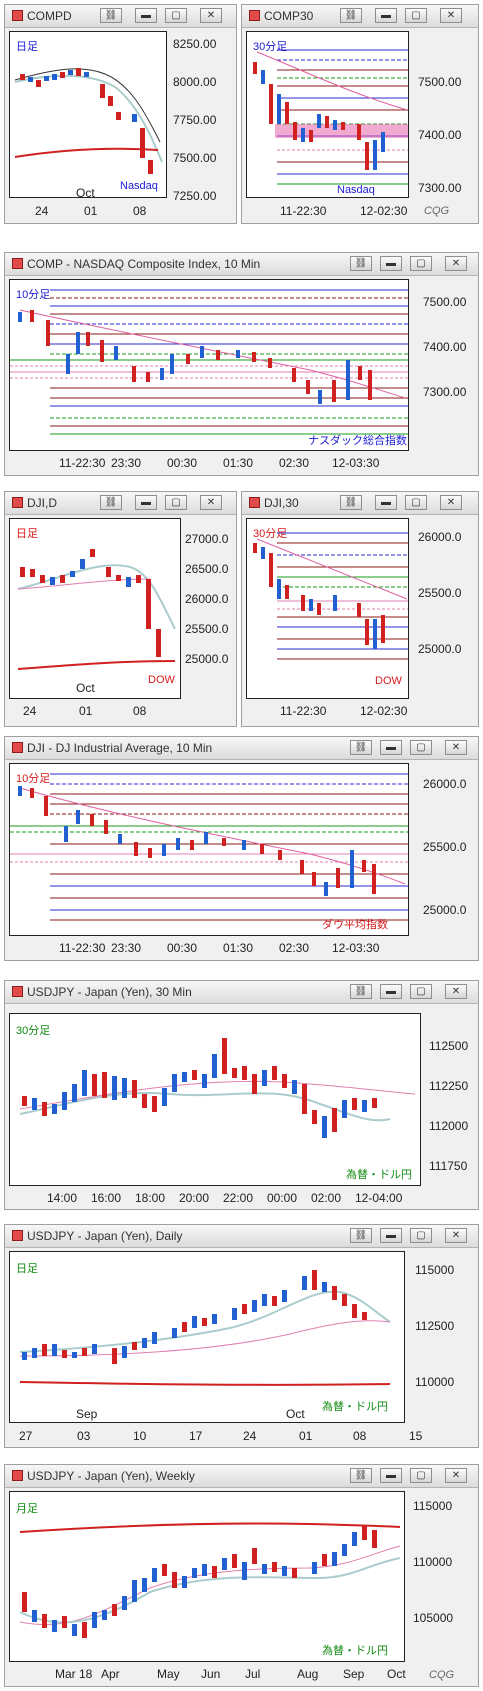  I want to click on index-label: Nasdaq, so click(139, 186).